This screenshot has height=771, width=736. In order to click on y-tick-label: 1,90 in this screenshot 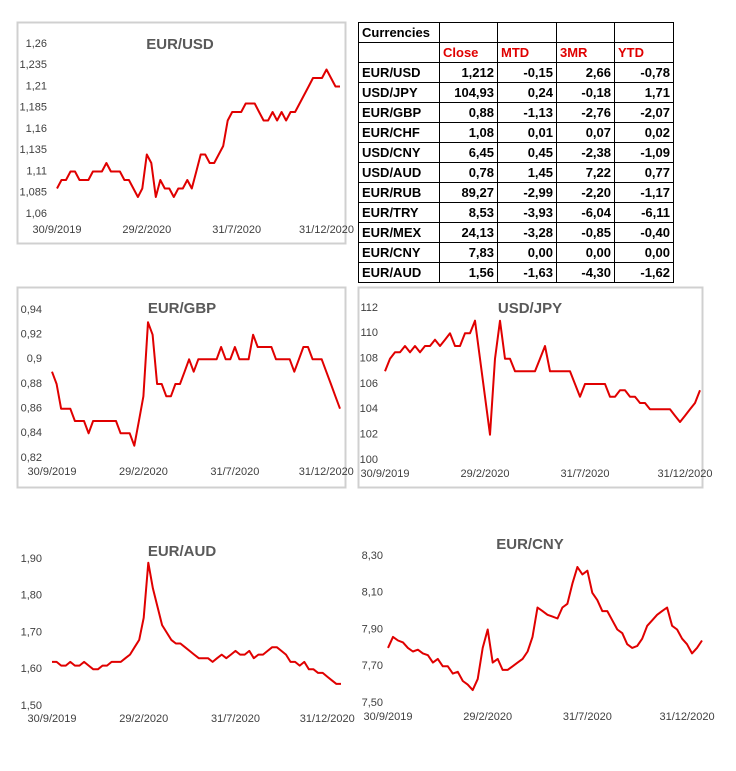, I will do `click(31, 559)`.